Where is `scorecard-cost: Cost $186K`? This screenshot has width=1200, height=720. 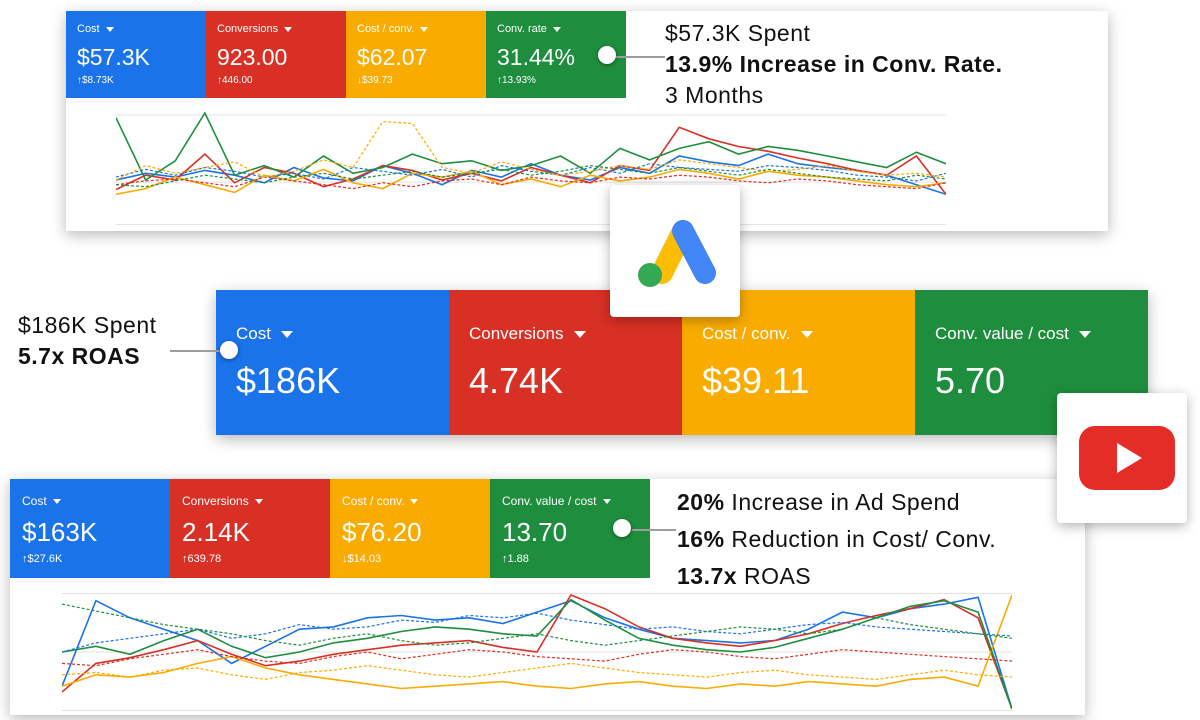 scorecard-cost: Cost $186K is located at coordinates (332, 362).